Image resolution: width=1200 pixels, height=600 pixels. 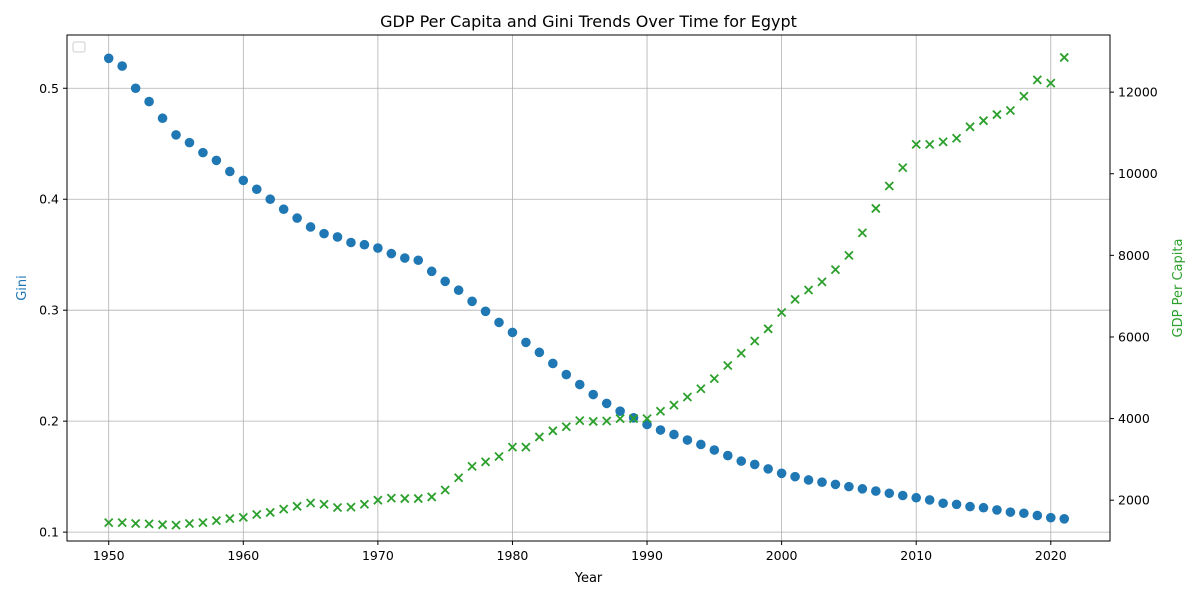 I want to click on y-tick-label-left: 0.4, so click(x=49, y=199).